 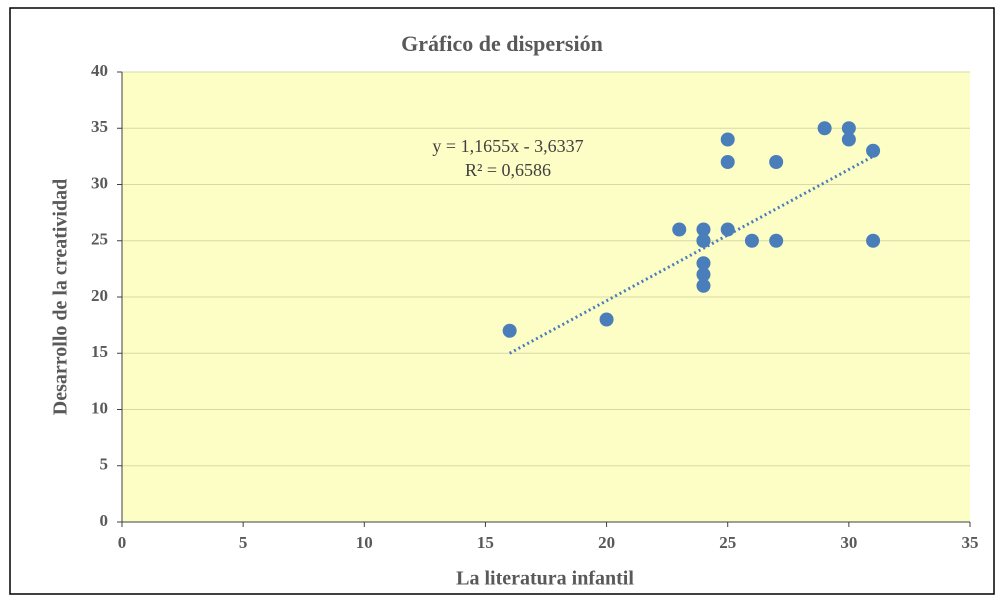 What do you see at coordinates (848, 542) in the screenshot?
I see `x-tick-label: 30` at bounding box center [848, 542].